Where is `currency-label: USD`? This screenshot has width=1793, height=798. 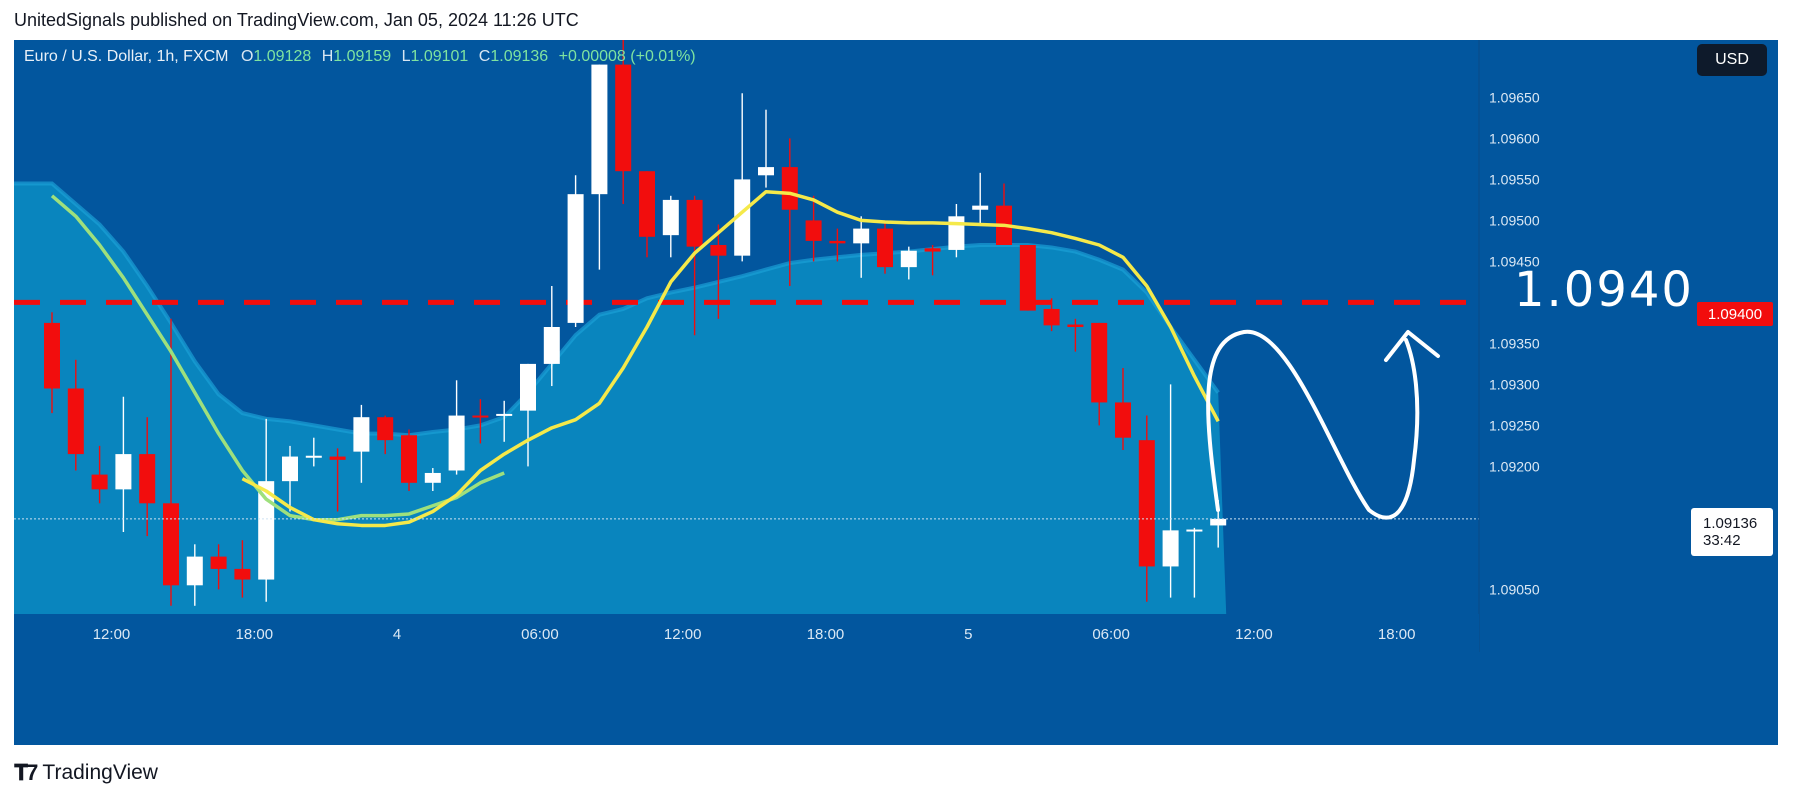
currency-label: USD is located at coordinates (1732, 59).